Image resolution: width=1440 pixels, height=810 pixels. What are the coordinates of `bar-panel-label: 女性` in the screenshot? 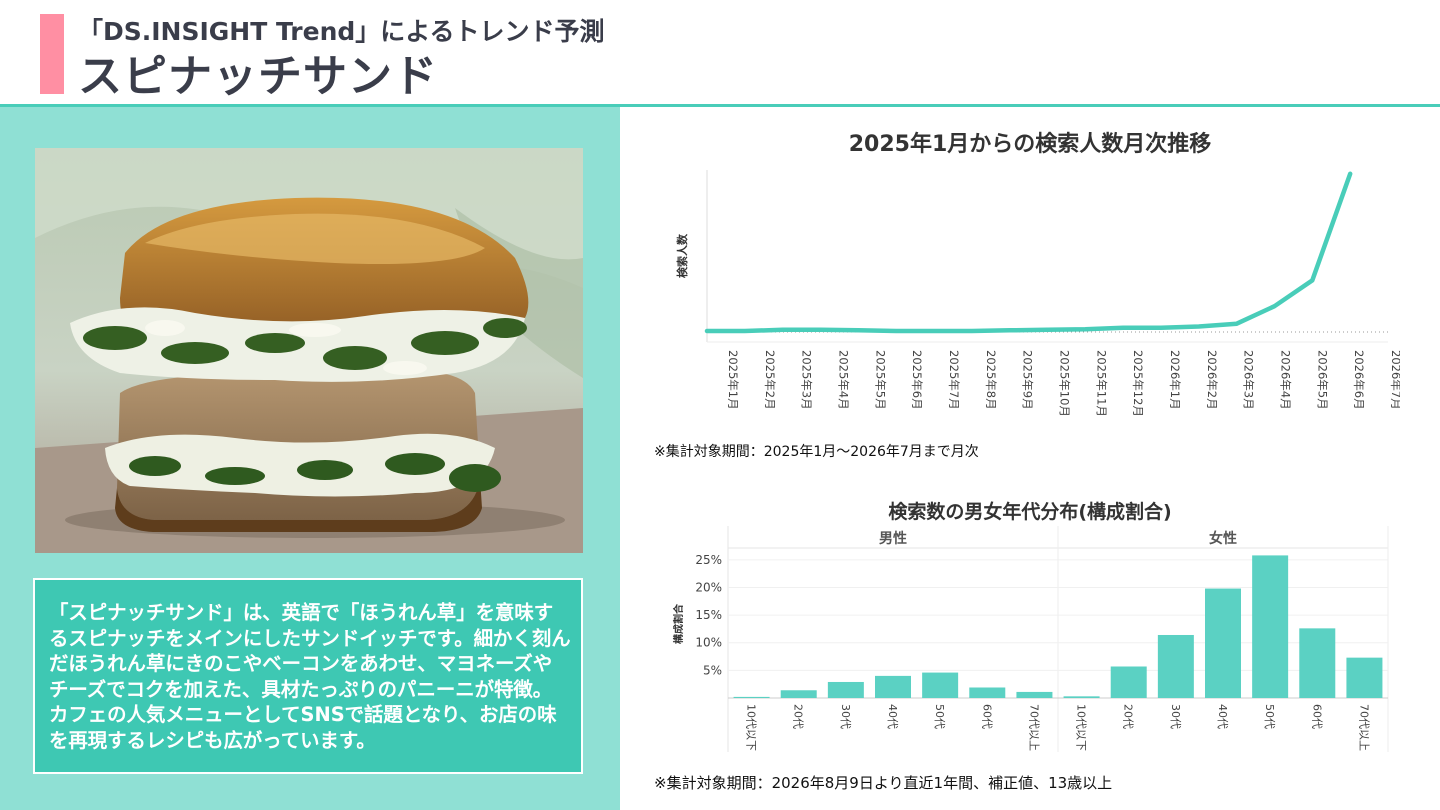 It's located at (1223, 538).